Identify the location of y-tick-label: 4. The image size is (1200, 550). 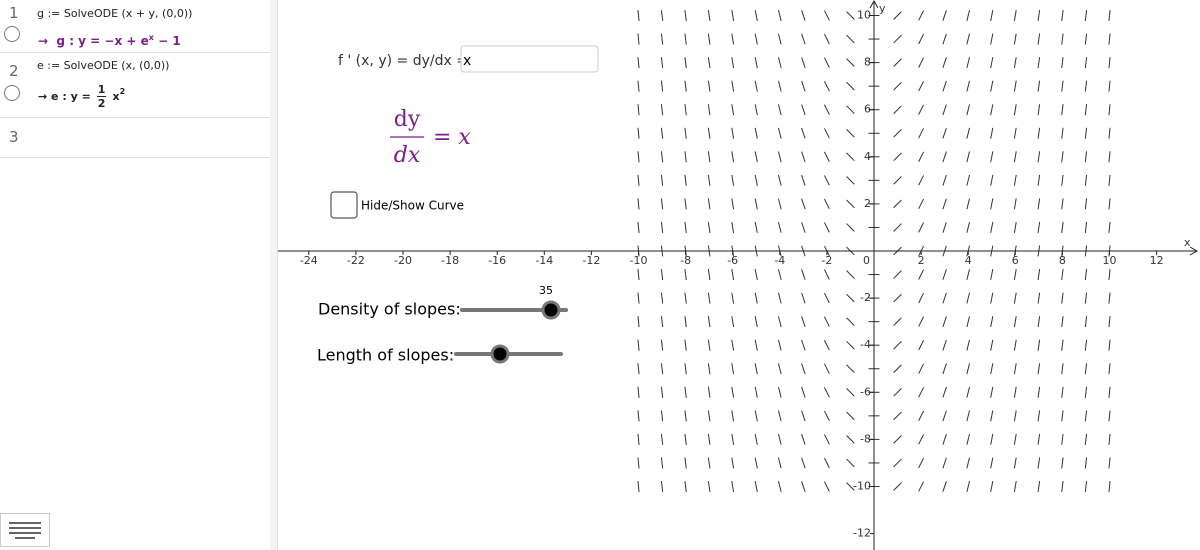
(867, 156).